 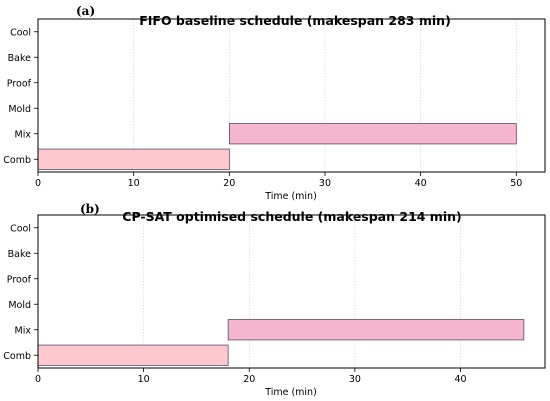 I want to click on panel-a-bar-mix, so click(x=372, y=134).